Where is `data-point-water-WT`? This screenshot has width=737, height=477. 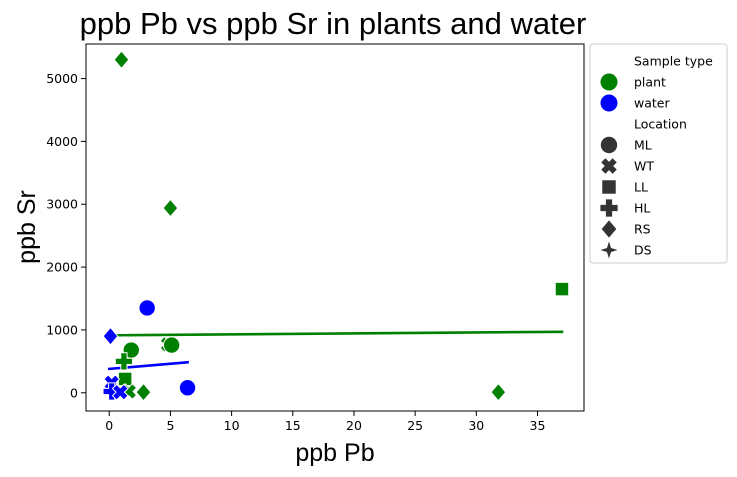 data-point-water-WT is located at coordinates (120, 392).